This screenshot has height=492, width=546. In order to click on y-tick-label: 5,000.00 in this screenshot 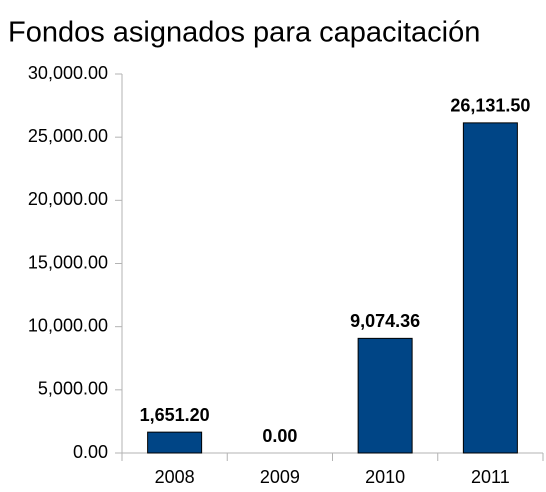, I will do `click(73, 389)`.